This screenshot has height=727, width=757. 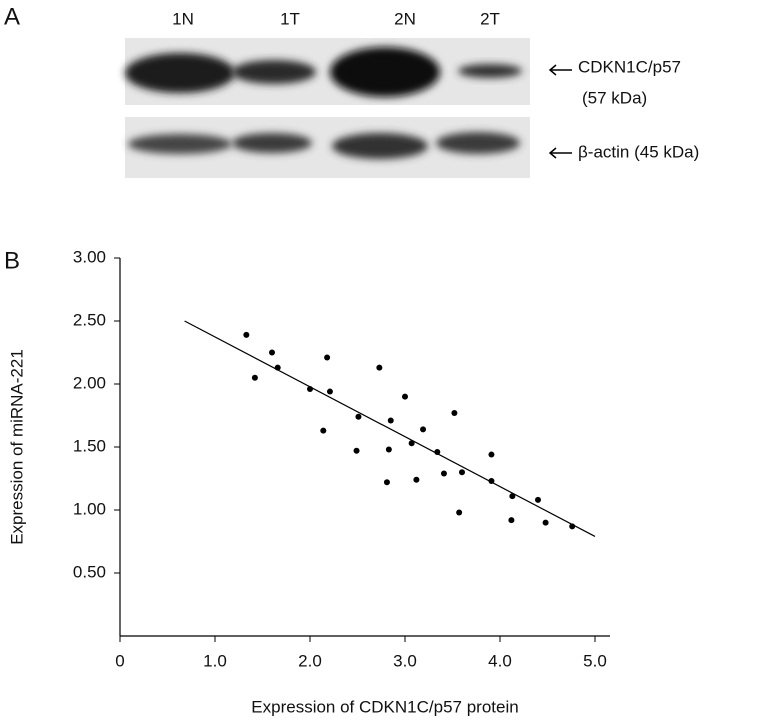 I want to click on y-tick-label: 0.50, so click(x=89, y=571).